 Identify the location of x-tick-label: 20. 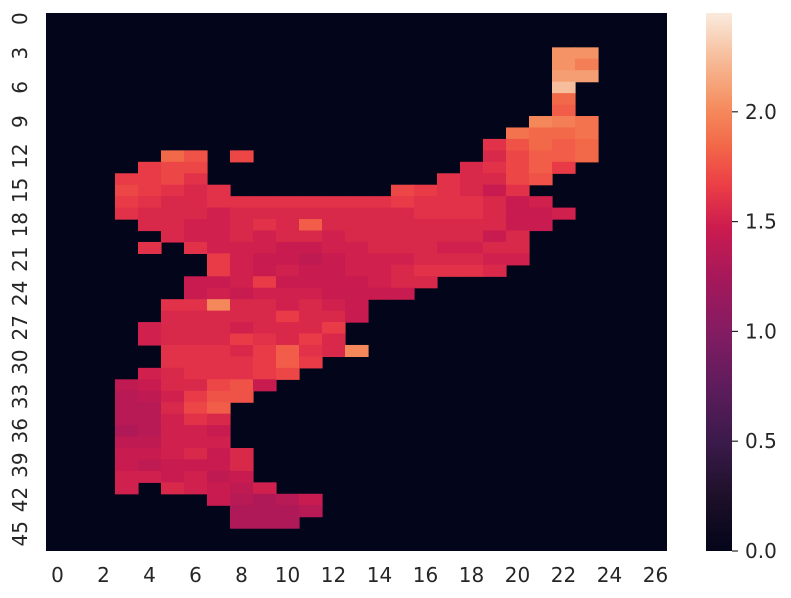
(517, 575).